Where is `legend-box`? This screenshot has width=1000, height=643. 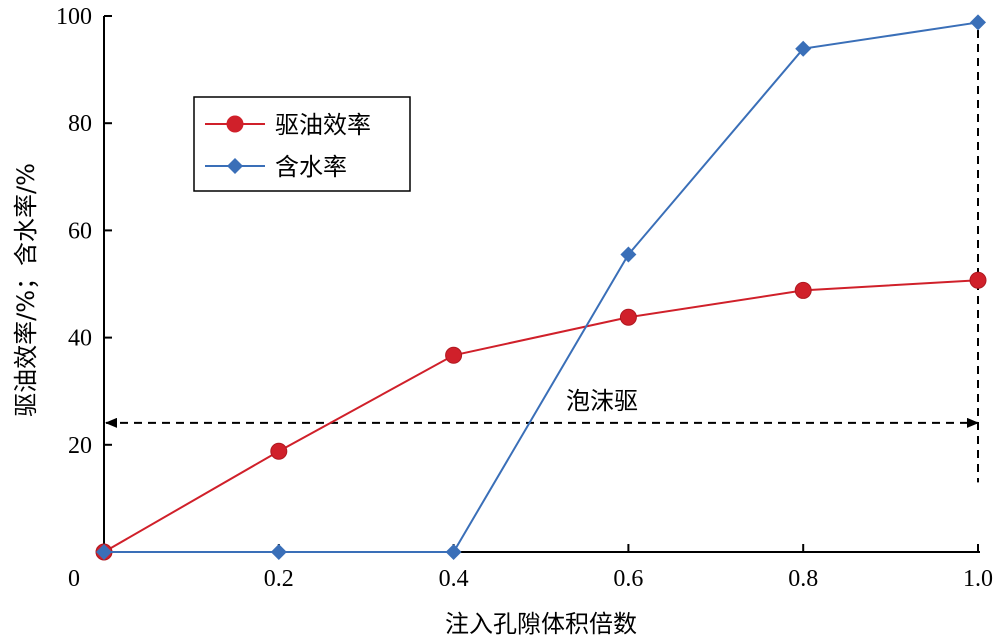 legend-box is located at coordinates (302, 144).